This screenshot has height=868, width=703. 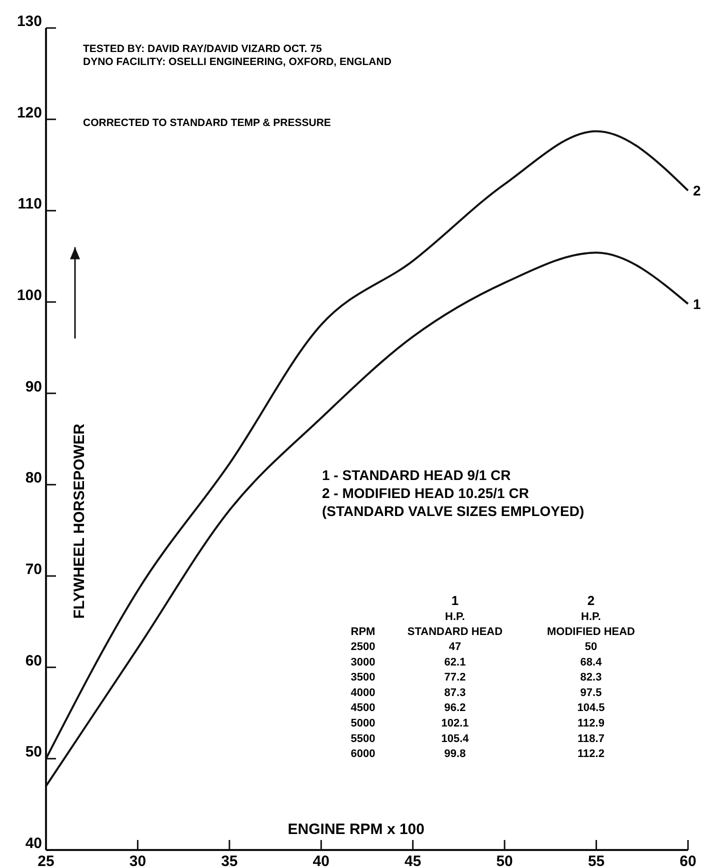 What do you see at coordinates (30, 204) in the screenshot?
I see `y-tick-label: 110` at bounding box center [30, 204].